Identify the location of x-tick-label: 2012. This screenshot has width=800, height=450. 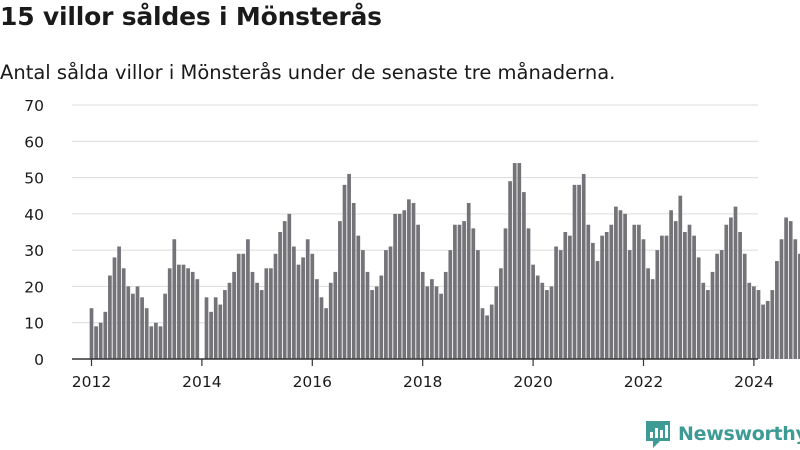
(91, 382).